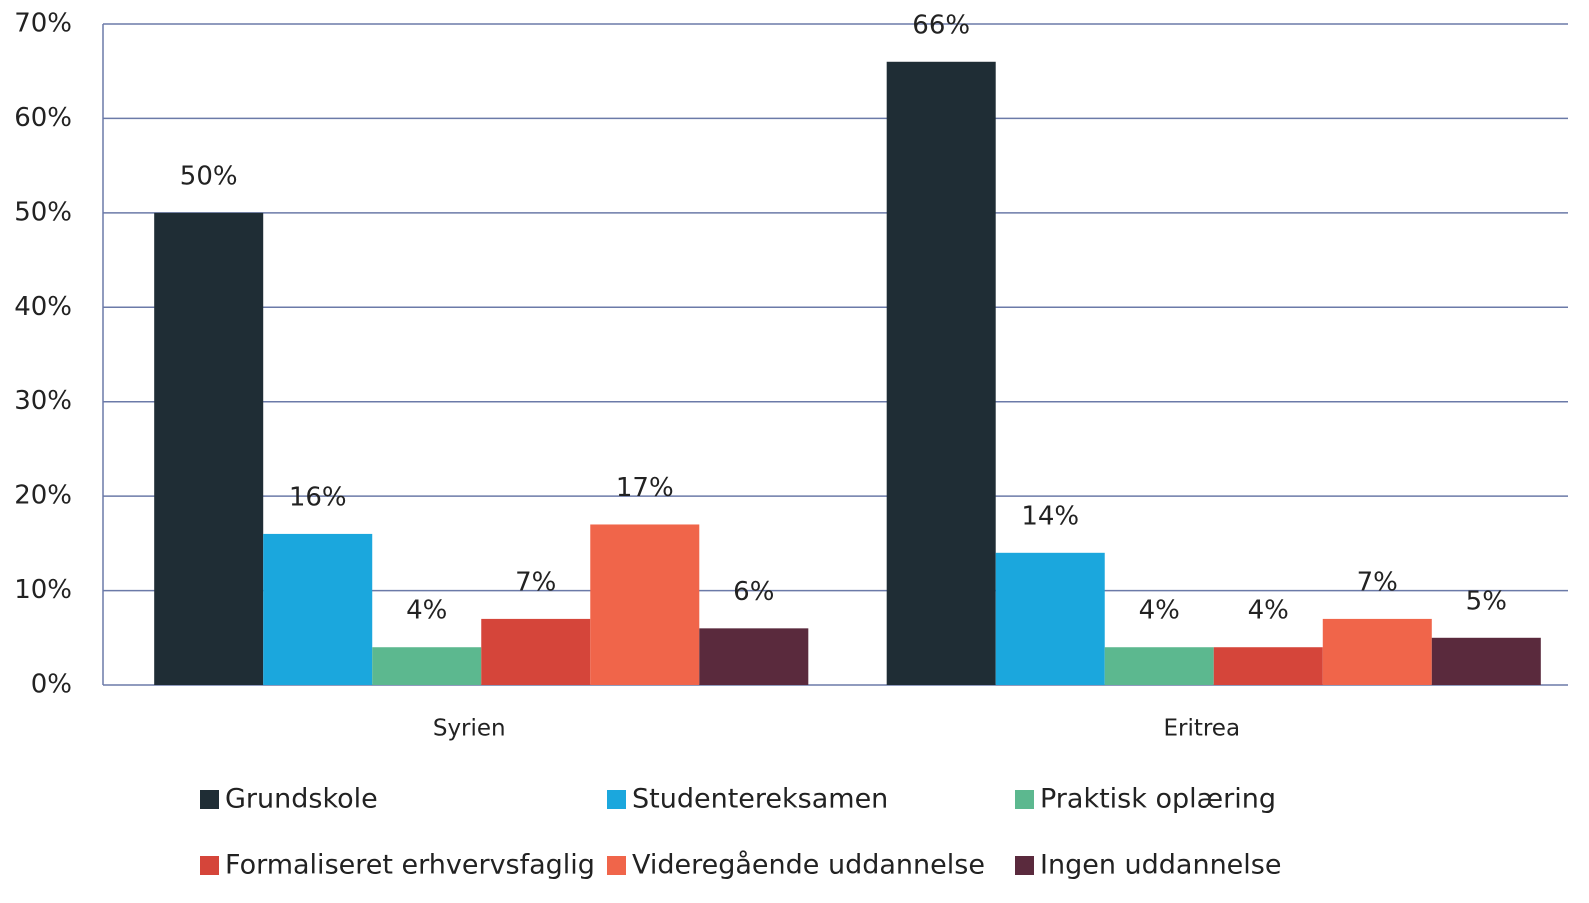 The height and width of the screenshot is (903, 1589). Describe the element at coordinates (1486, 601) in the screenshot. I see `value-label: 5%` at that location.